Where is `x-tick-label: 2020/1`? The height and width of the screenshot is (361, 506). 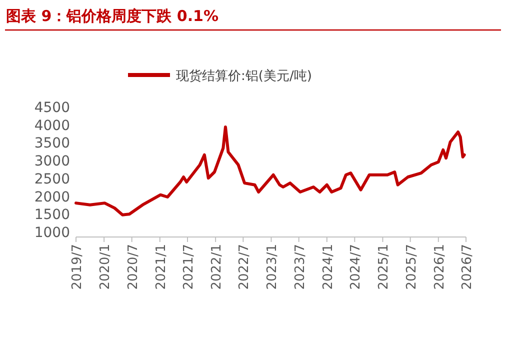
x-tick-label: 2020/1 is located at coordinates (106, 267).